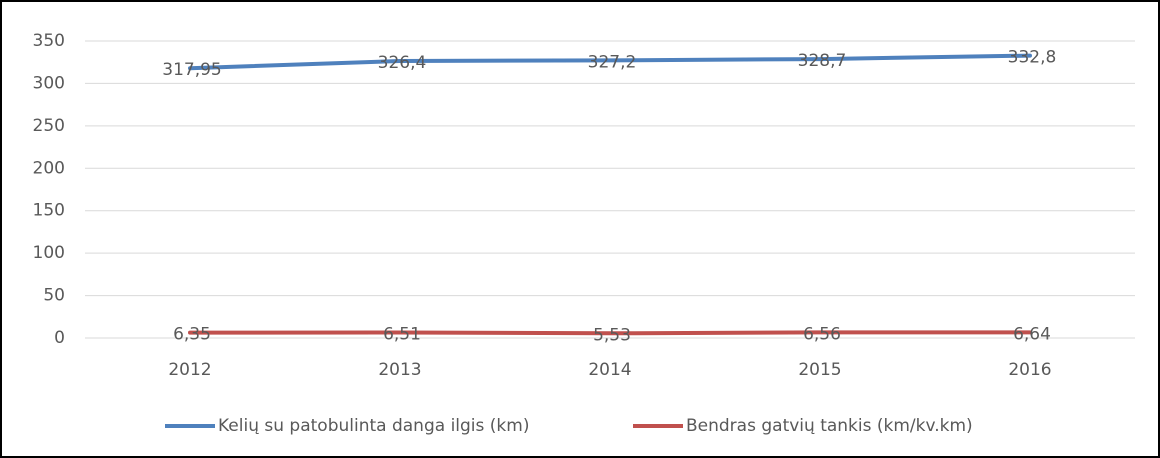  What do you see at coordinates (399, 370) in the screenshot?
I see `x-tick-label: 2013` at bounding box center [399, 370].